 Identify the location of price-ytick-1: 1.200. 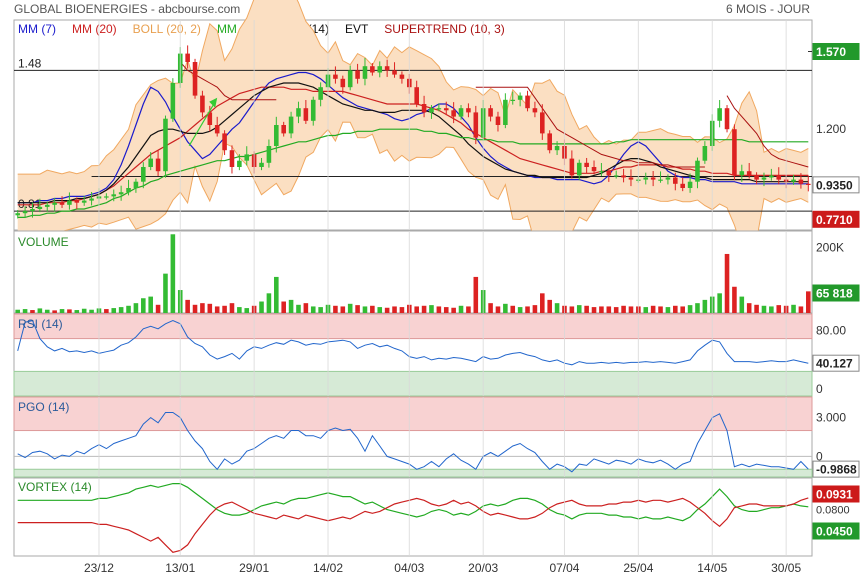
(831, 129).